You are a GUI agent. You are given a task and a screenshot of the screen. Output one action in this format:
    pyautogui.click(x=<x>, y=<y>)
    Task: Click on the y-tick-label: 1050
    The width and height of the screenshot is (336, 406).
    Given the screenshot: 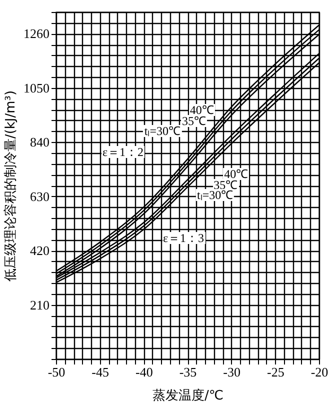 What is the action you would take?
    pyautogui.click(x=37, y=88)
    